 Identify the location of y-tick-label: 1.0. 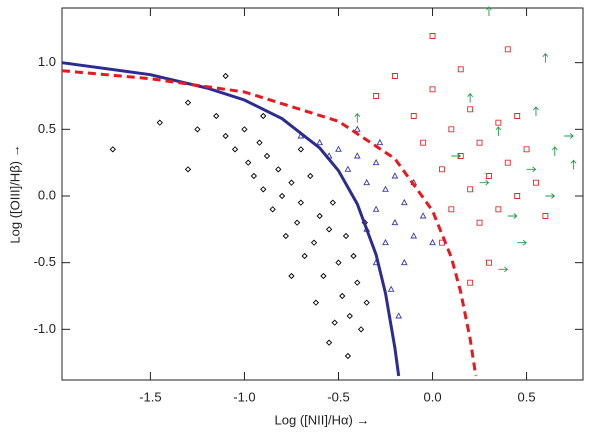
(47, 61).